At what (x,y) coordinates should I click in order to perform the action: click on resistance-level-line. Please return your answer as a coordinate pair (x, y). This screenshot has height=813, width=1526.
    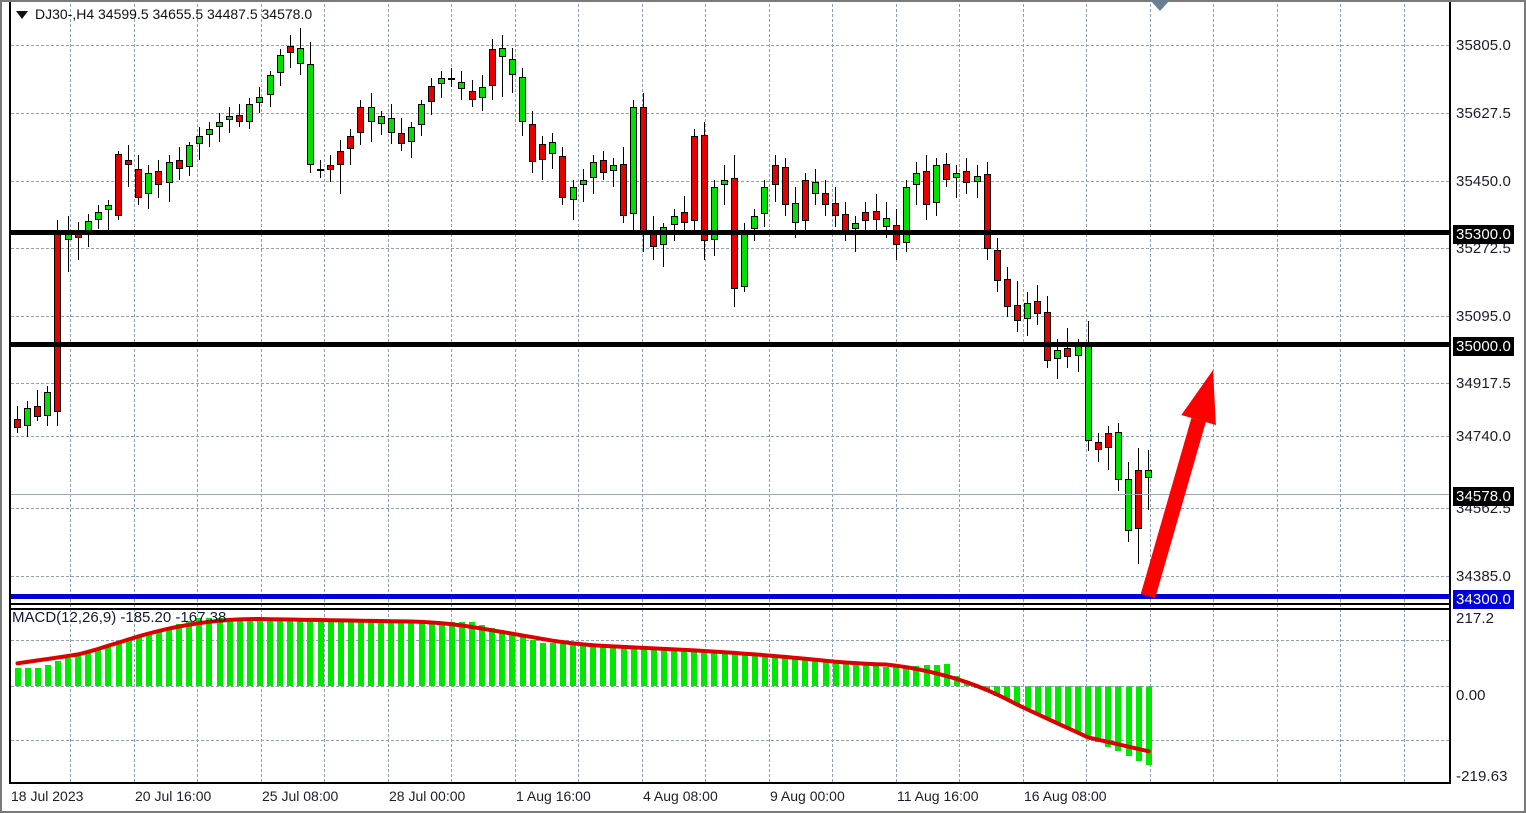
    Looking at the image, I should click on (730, 232).